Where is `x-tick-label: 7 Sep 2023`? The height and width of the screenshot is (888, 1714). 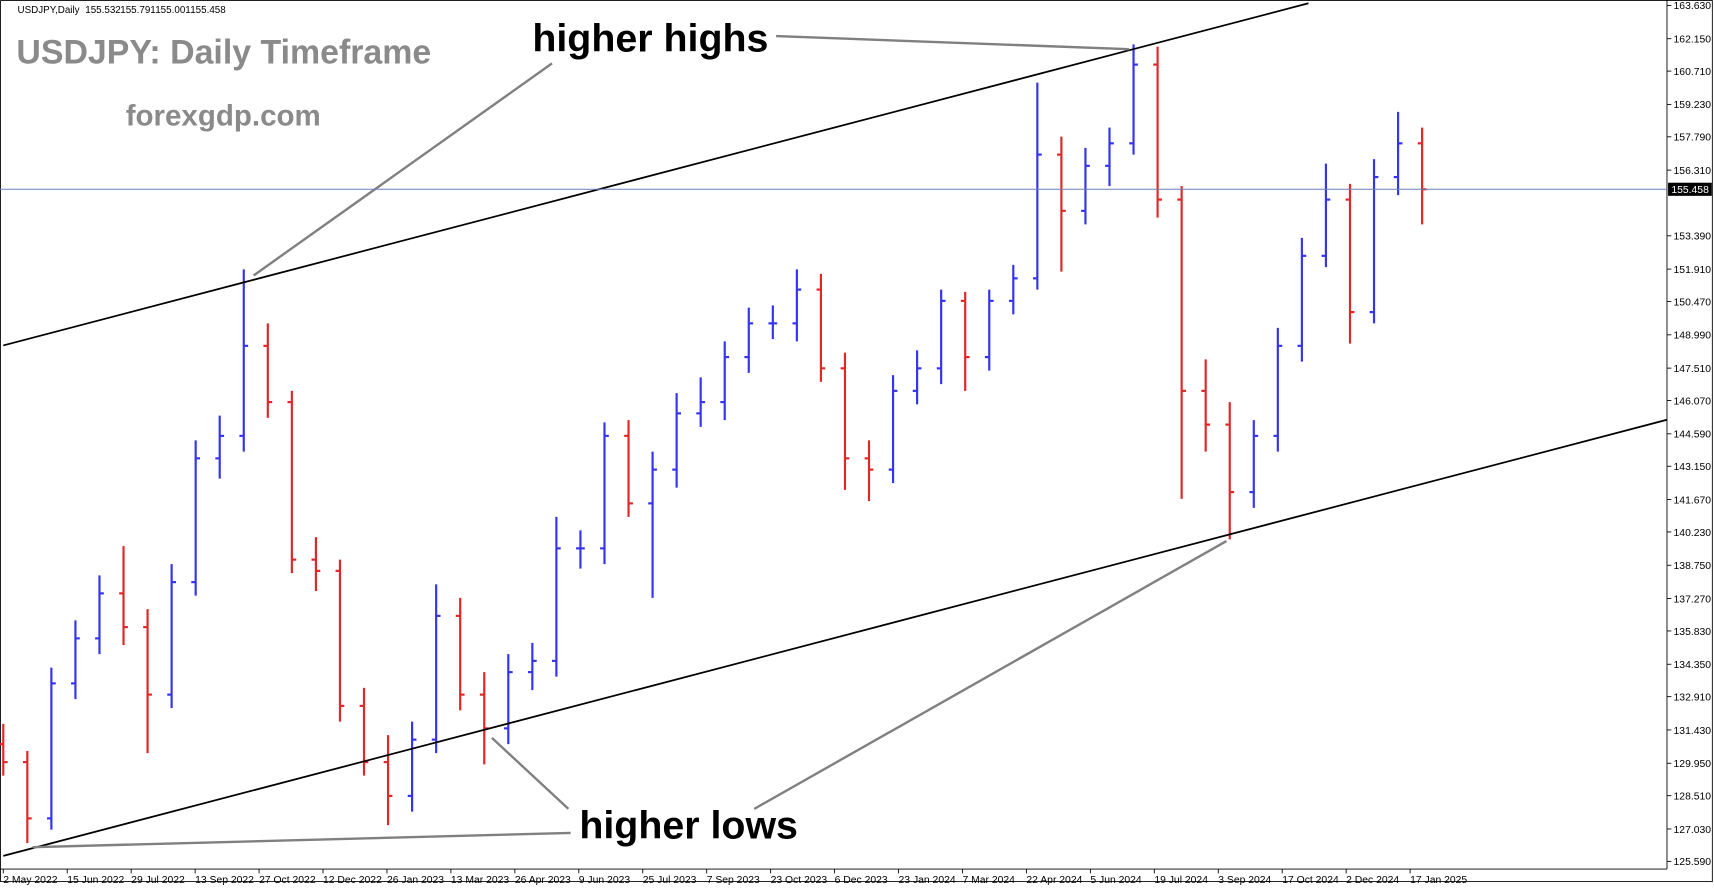 x-tick-label: 7 Sep 2023 is located at coordinates (733, 880).